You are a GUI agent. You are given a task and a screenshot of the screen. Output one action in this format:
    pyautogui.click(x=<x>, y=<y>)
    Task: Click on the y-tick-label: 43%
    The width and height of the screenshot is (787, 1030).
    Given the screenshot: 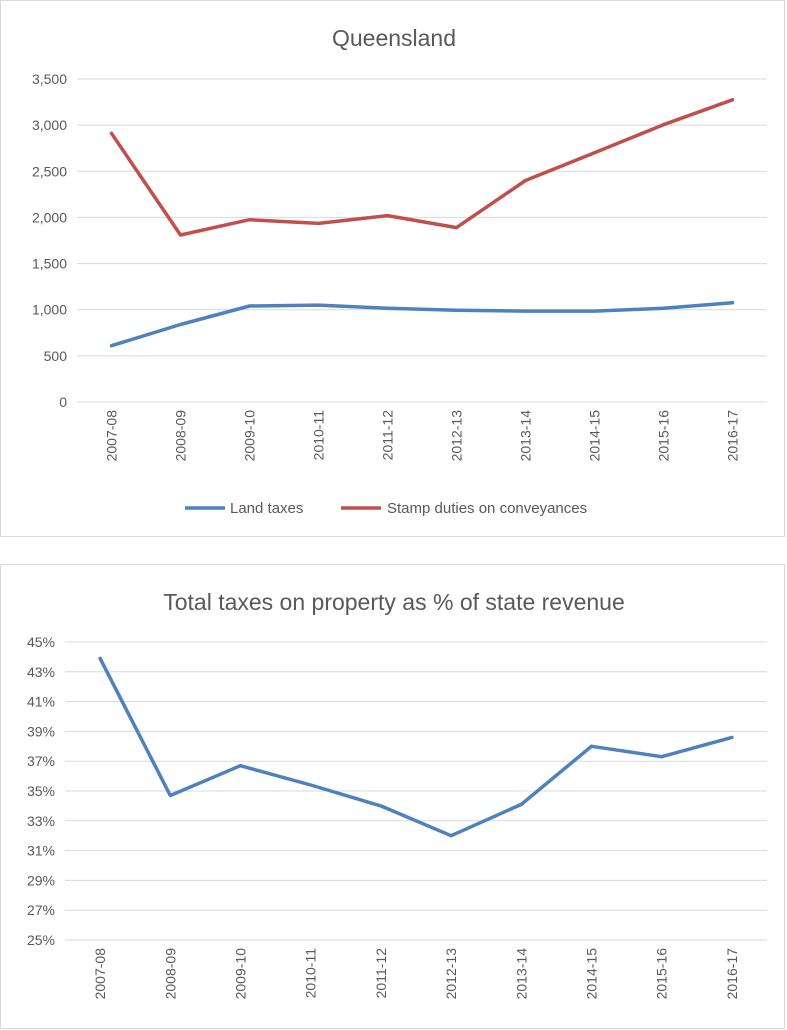 What is the action you would take?
    pyautogui.click(x=41, y=672)
    